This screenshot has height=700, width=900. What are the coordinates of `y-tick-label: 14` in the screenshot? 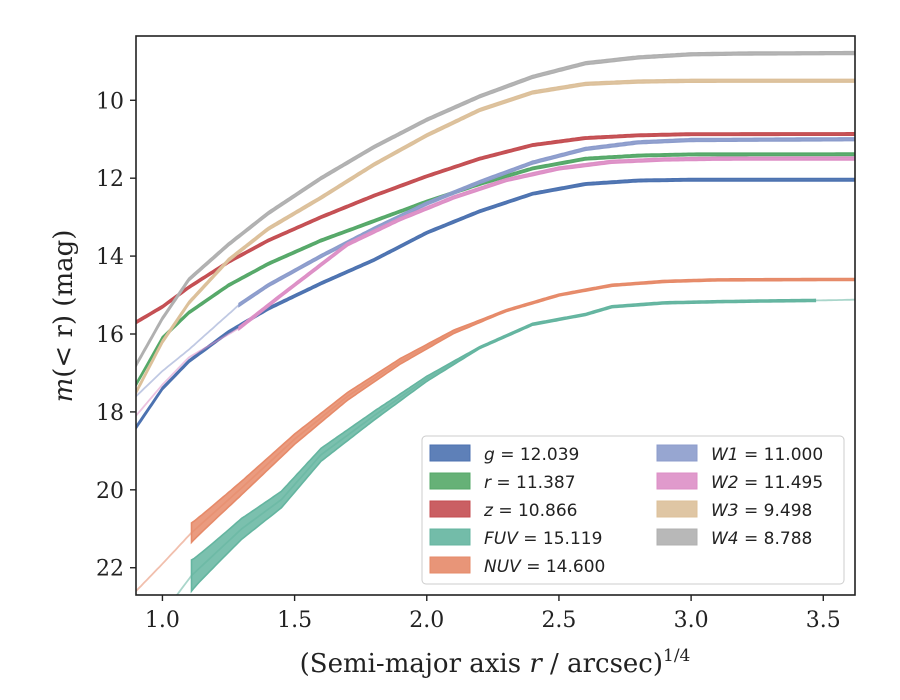 It's located at (110, 257).